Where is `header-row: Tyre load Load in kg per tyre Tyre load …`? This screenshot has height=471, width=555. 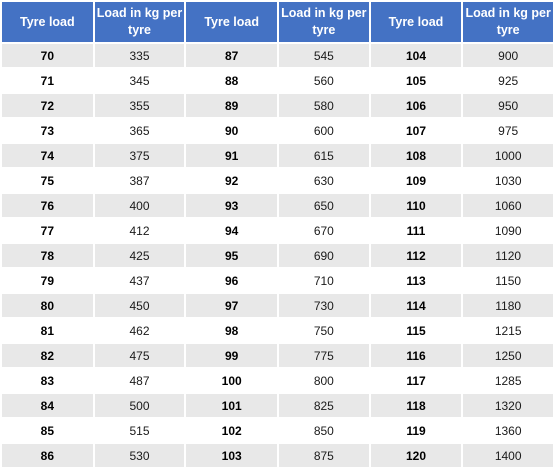 header-row: Tyre load Load in kg per tyre Tyre load … is located at coordinates (277, 22).